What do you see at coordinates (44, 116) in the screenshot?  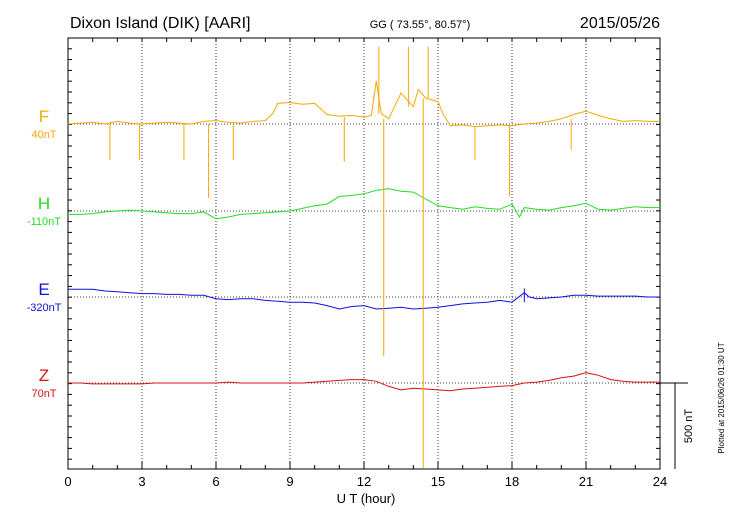 I see `series-f-name: F` at bounding box center [44, 116].